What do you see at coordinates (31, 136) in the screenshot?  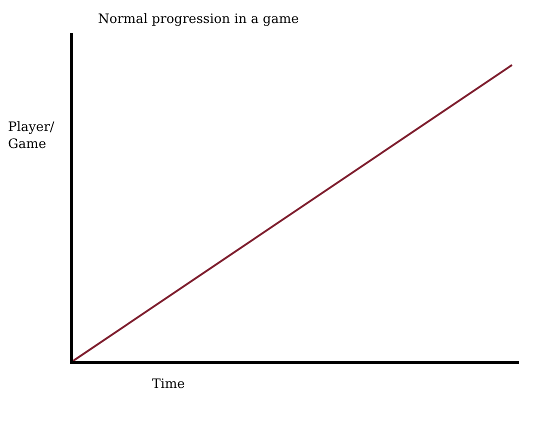 I see `y-axis-title: Player/ Game` at bounding box center [31, 136].